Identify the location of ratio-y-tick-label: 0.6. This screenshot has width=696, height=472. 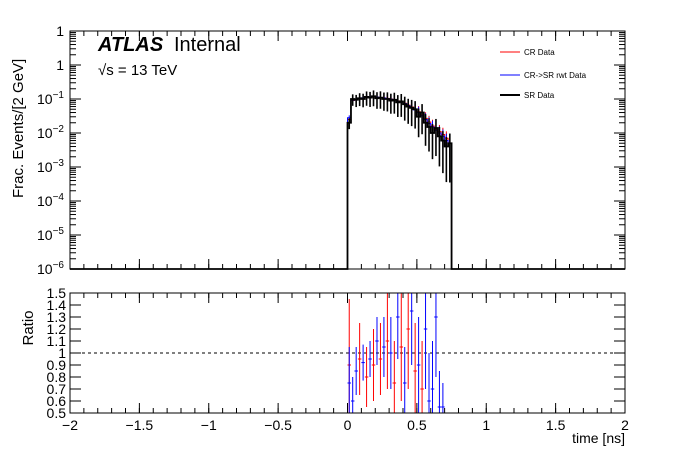
(57, 401).